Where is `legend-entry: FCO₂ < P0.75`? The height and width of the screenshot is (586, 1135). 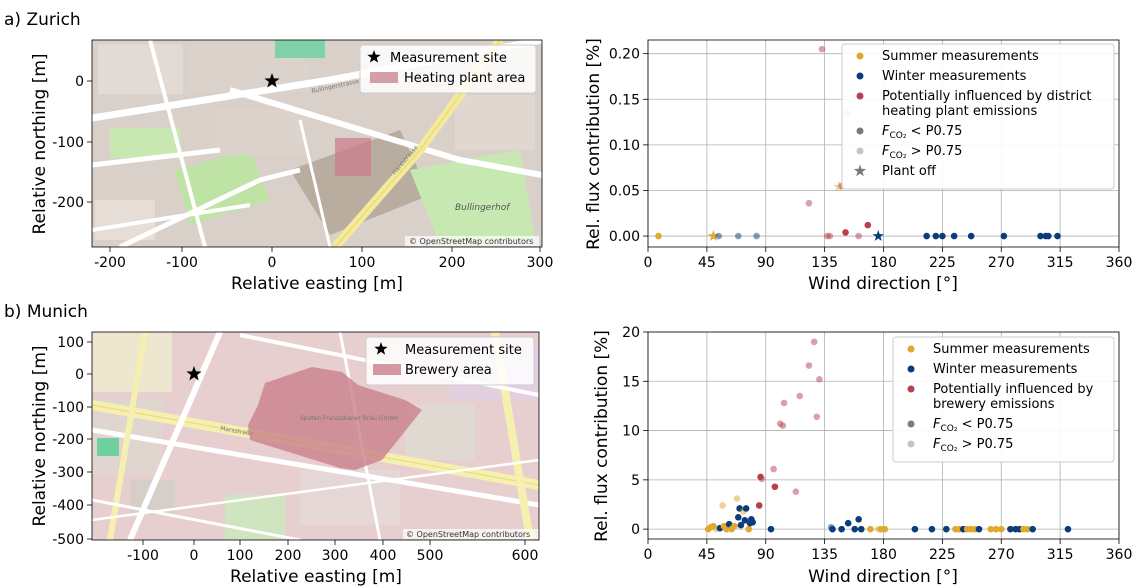
legend-entry: FCO₂ < P0.75 is located at coordinates (922, 132).